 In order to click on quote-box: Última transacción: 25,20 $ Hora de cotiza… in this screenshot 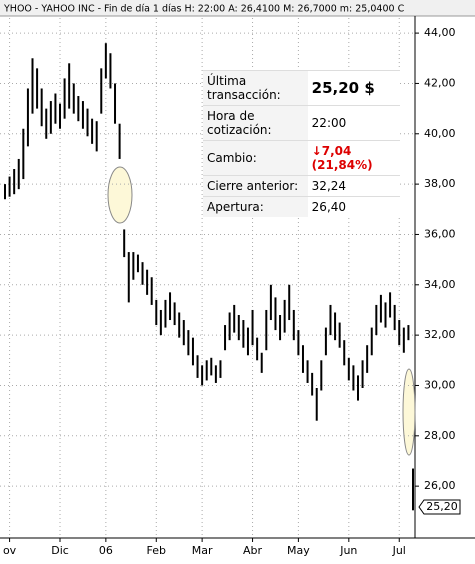, I will do `click(301, 143)`.